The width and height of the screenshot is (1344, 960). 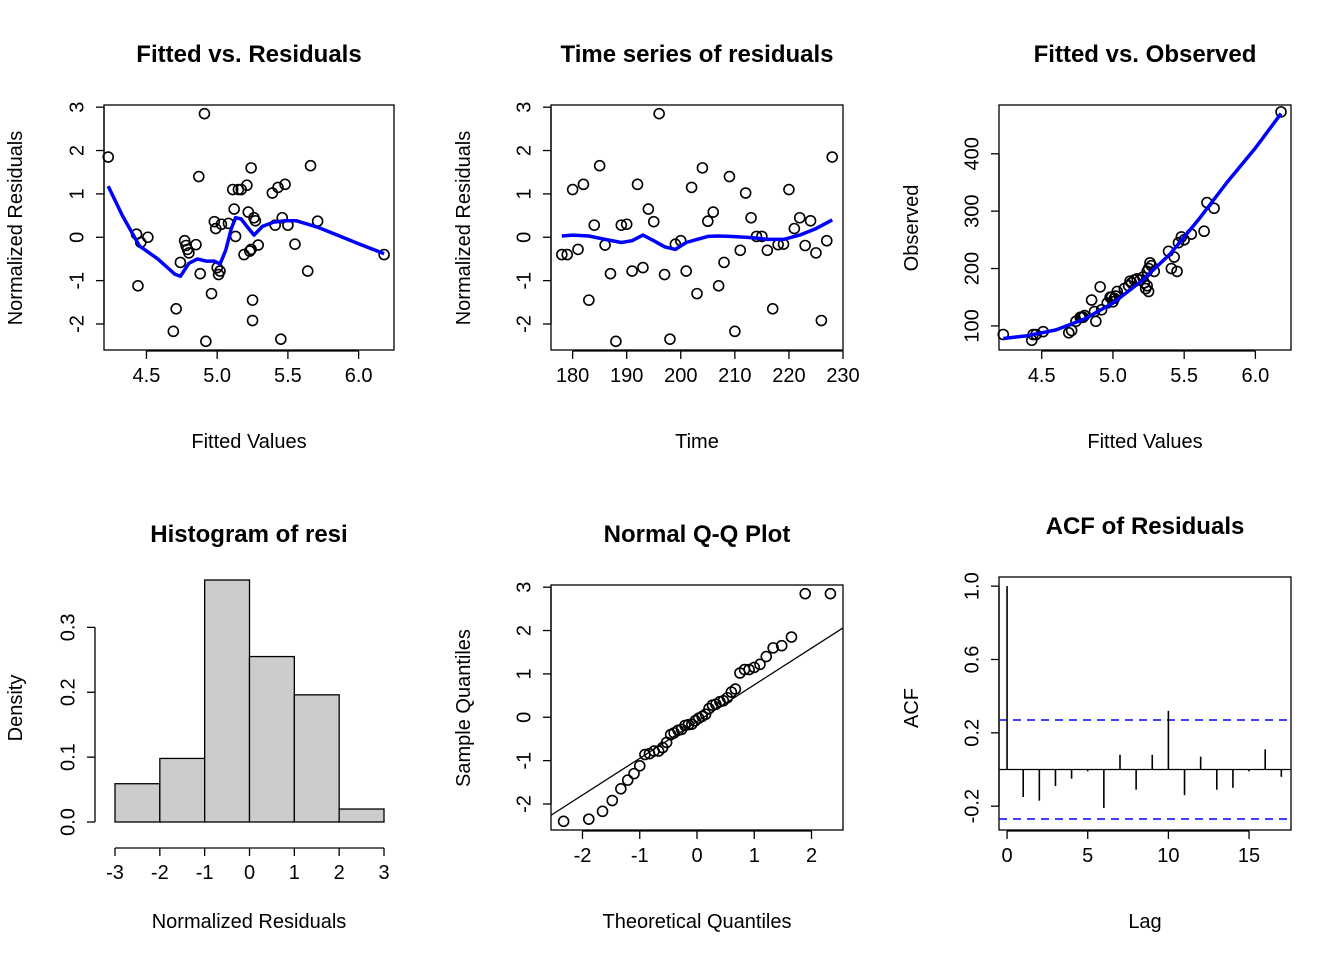 What do you see at coordinates (972, 153) in the screenshot?
I see `y-tick-label: 400` at bounding box center [972, 153].